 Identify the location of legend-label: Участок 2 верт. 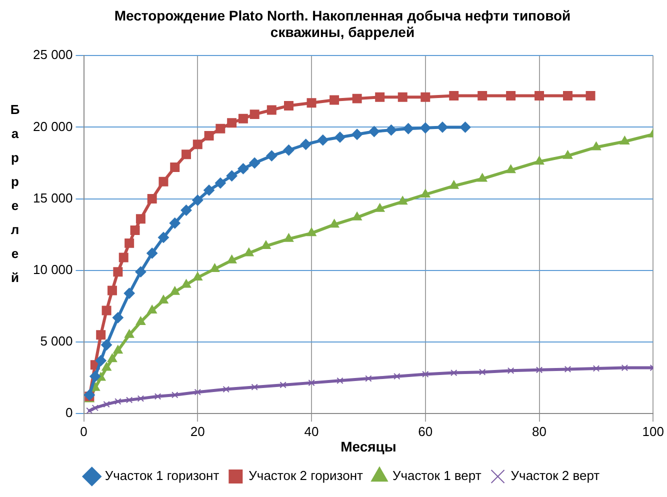
(555, 476).